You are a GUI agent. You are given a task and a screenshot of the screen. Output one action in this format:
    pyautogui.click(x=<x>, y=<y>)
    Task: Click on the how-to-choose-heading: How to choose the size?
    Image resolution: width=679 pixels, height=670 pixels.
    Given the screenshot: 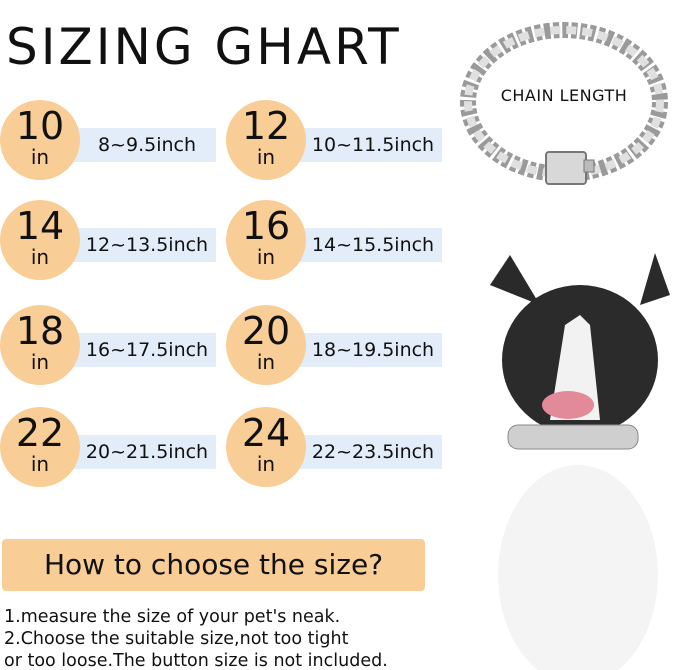 What is the action you would take?
    pyautogui.click(x=213, y=565)
    